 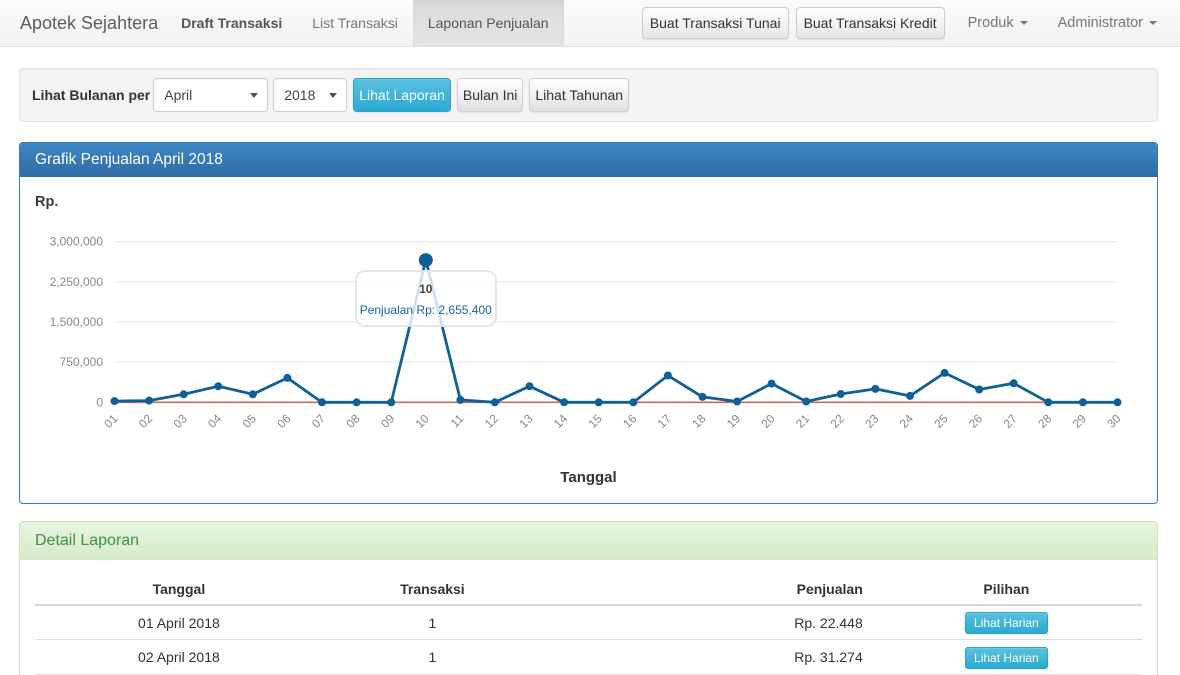 What do you see at coordinates (402, 95) in the screenshot?
I see `lihat-laporan-button: Lihat Laporan` at bounding box center [402, 95].